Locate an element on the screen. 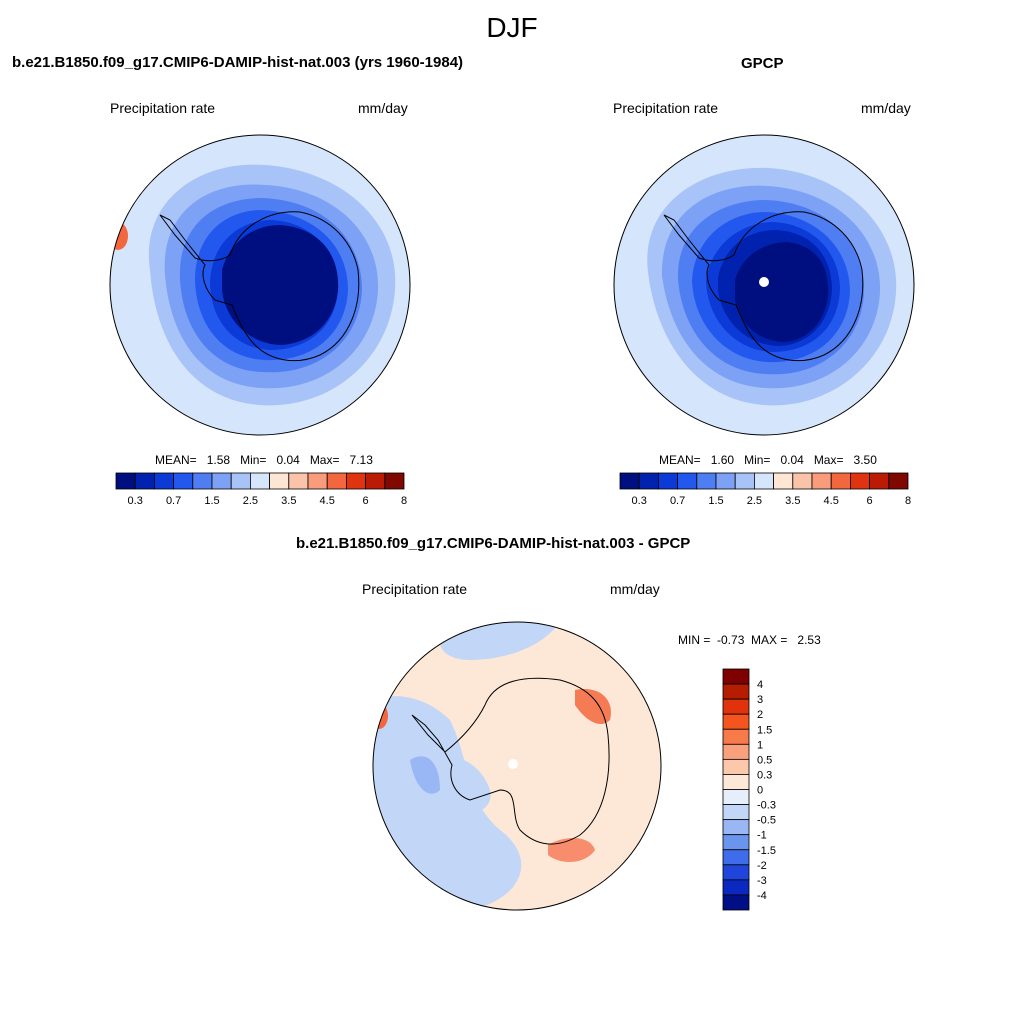  colorbar-model-tick-label: 4.5 is located at coordinates (327, 501).